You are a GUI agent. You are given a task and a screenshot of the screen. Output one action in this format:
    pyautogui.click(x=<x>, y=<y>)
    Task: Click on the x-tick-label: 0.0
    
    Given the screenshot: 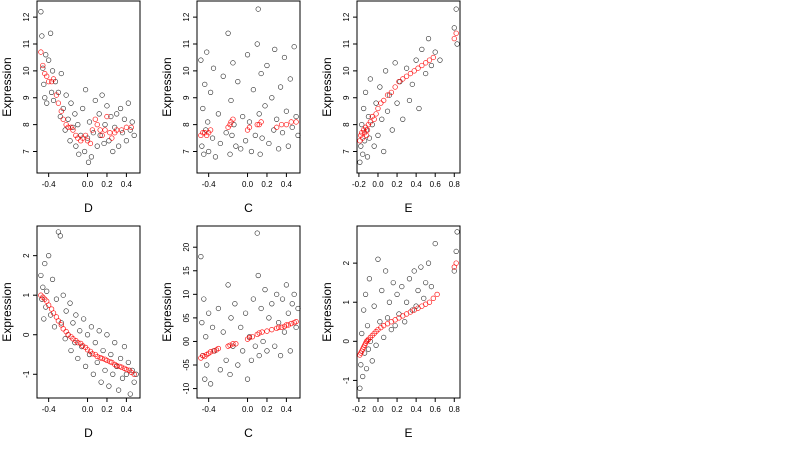 What is the action you would take?
    pyautogui.click(x=88, y=409)
    